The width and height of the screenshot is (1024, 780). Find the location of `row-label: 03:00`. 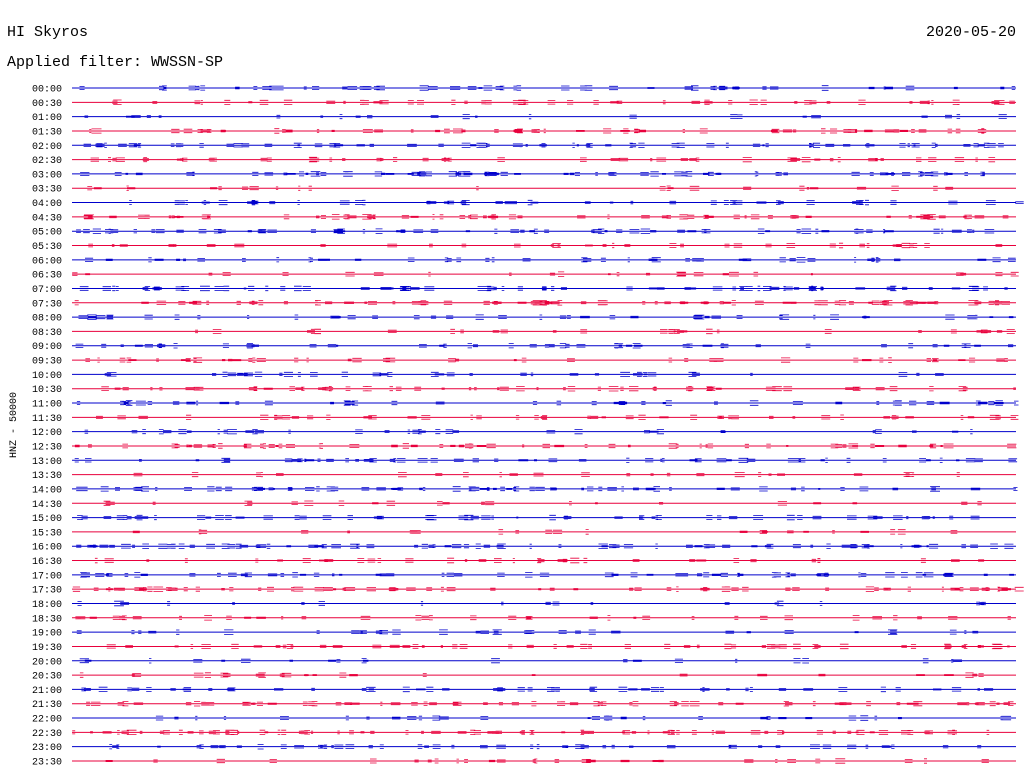

row-label: 03:00 is located at coordinates (47, 175).